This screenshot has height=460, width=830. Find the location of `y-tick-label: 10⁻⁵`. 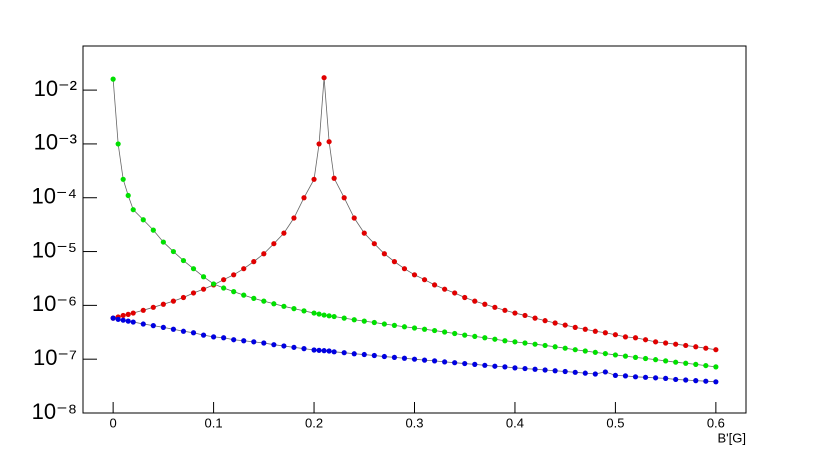

y-tick-label: 10⁻⁵ is located at coordinates (54, 249).